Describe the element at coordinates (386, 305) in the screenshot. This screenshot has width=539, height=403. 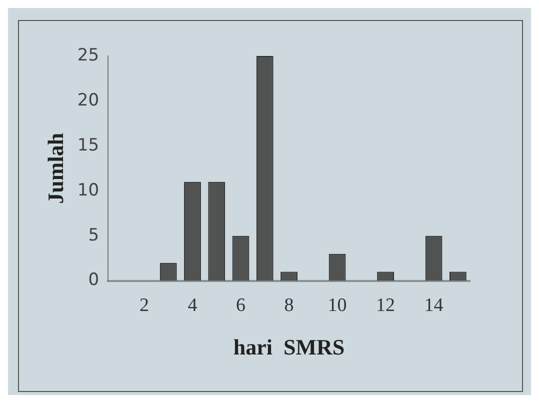
I see `x-tick-label: 12` at that location.